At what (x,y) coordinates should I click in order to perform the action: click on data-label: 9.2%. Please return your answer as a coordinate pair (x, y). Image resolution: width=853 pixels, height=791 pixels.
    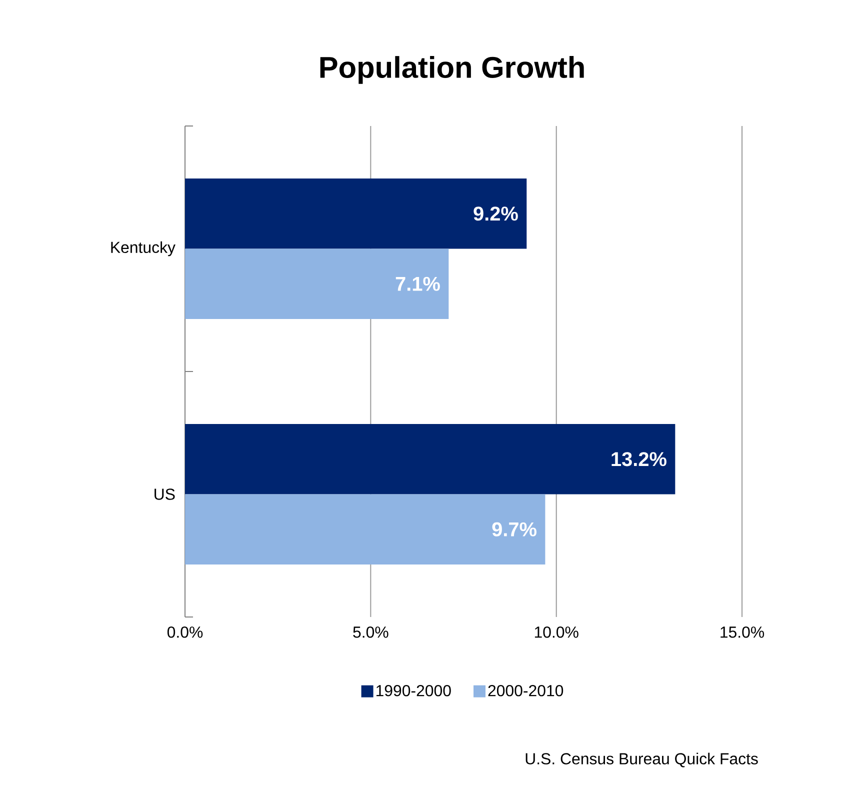
    Looking at the image, I should click on (496, 213).